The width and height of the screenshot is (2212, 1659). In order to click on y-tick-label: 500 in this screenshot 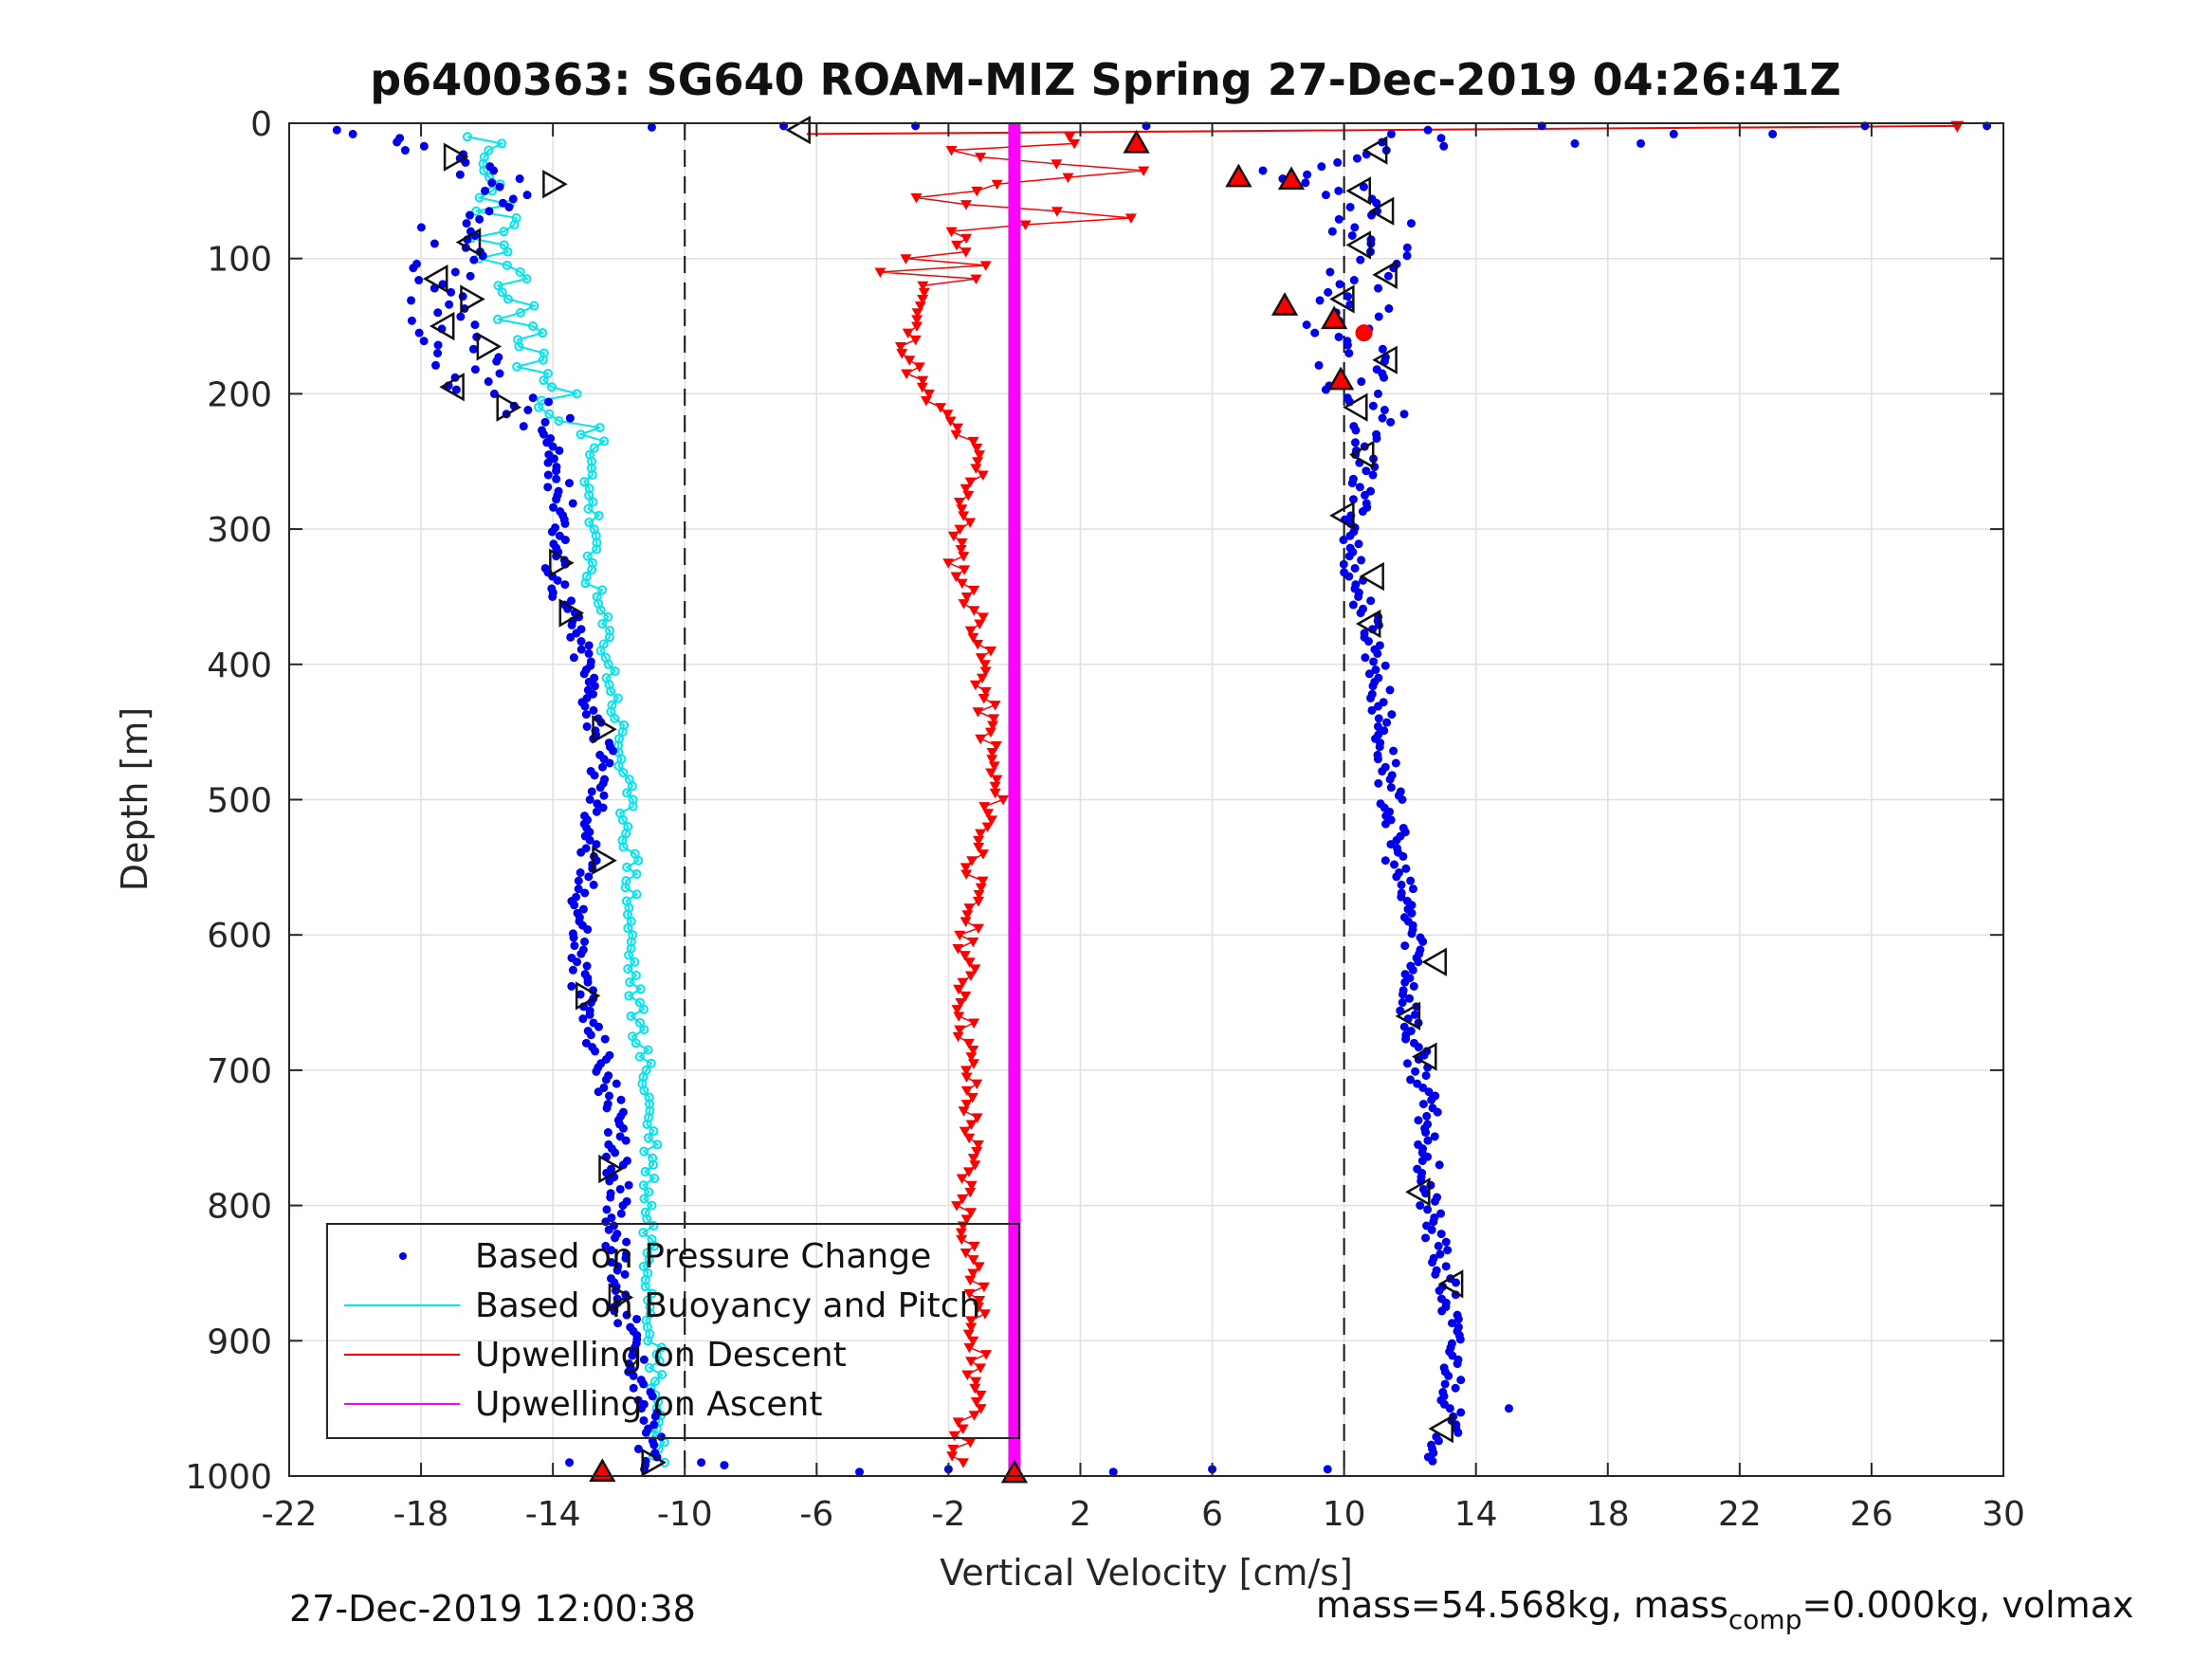, I will do `click(239, 801)`.